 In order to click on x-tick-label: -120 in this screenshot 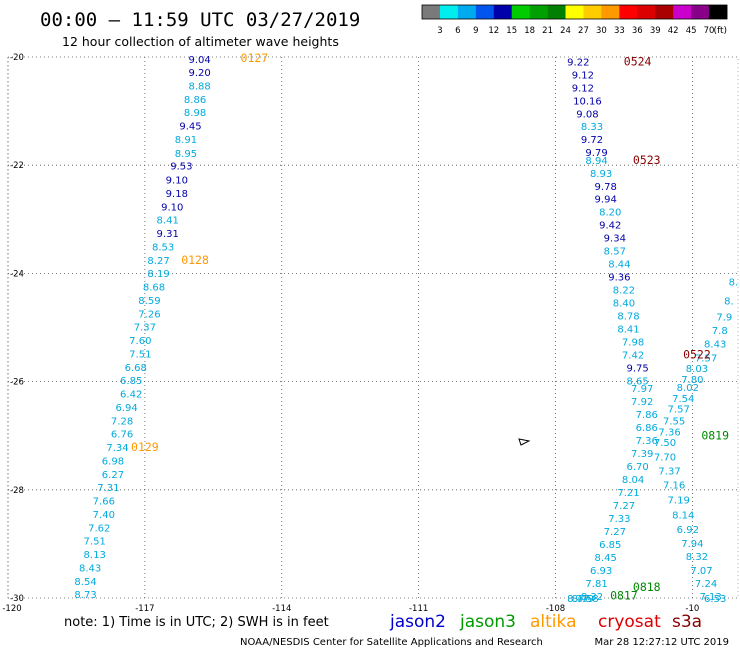, I will do `click(11, 609)`.